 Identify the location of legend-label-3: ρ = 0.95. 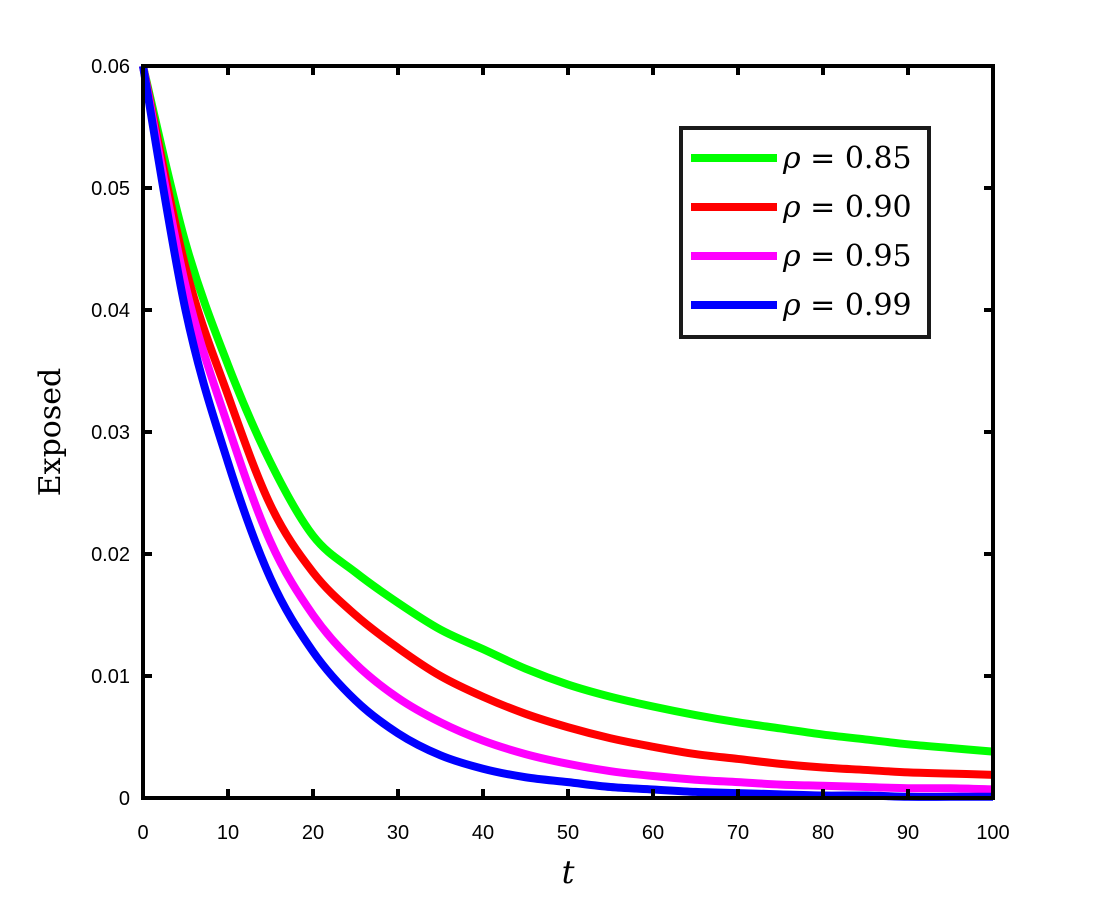
(847, 256).